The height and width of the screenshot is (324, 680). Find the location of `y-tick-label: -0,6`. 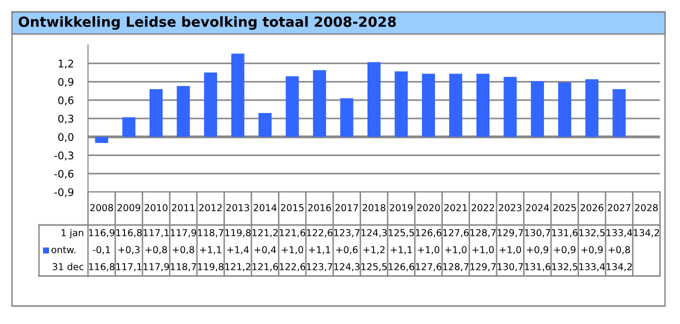

y-tick-label: -0,6 is located at coordinates (64, 174).